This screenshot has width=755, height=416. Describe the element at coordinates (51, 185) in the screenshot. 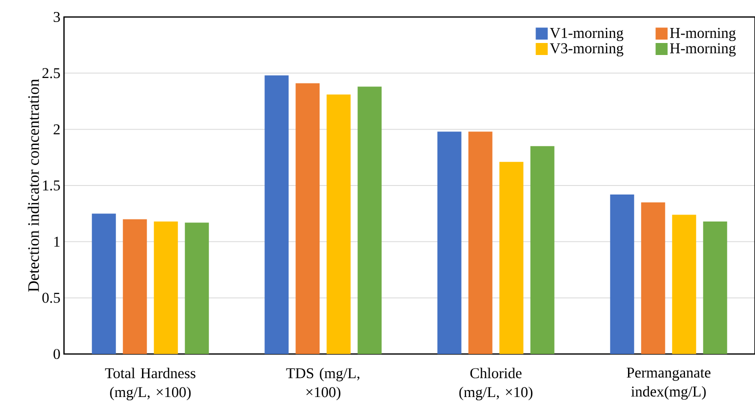

I see `y-tick-label: 1.5` at that location.